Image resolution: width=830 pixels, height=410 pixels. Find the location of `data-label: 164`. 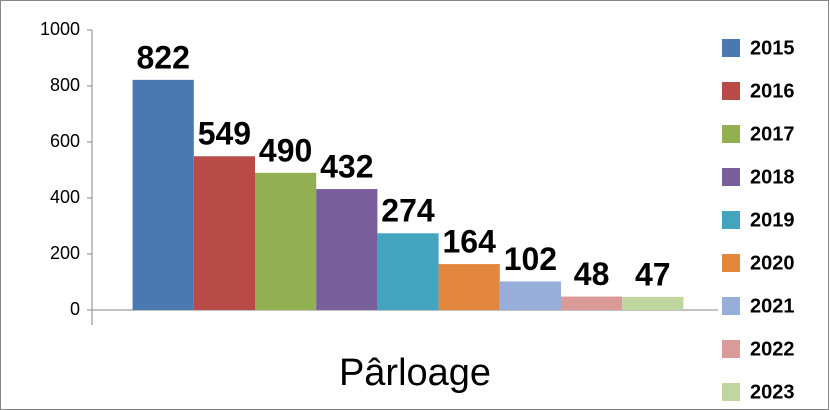

data-label: 164 is located at coordinates (470, 242).